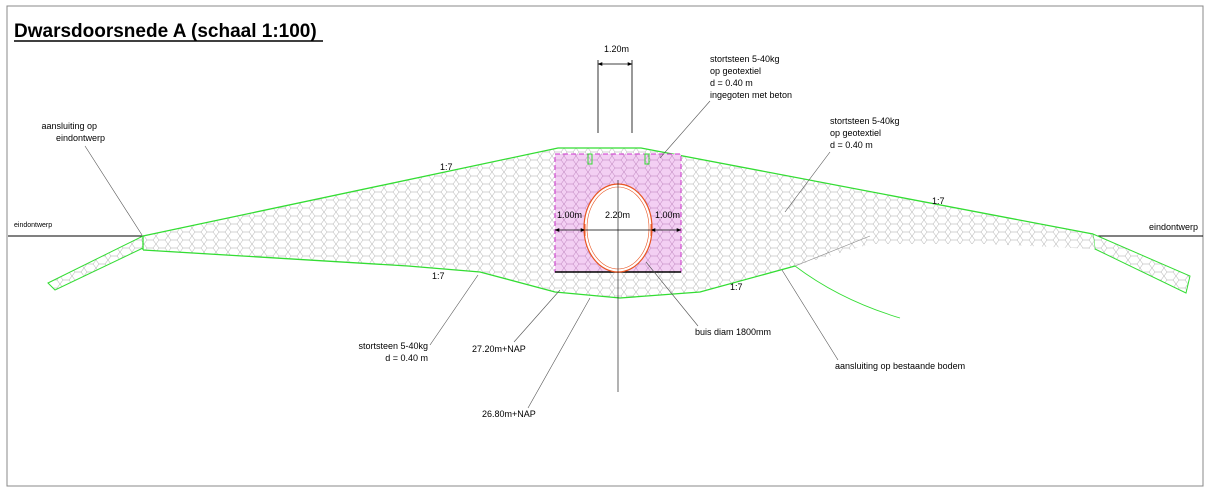 The width and height of the screenshot is (1208, 490). I want to click on dim-right-label: 1.00m, so click(667, 215).